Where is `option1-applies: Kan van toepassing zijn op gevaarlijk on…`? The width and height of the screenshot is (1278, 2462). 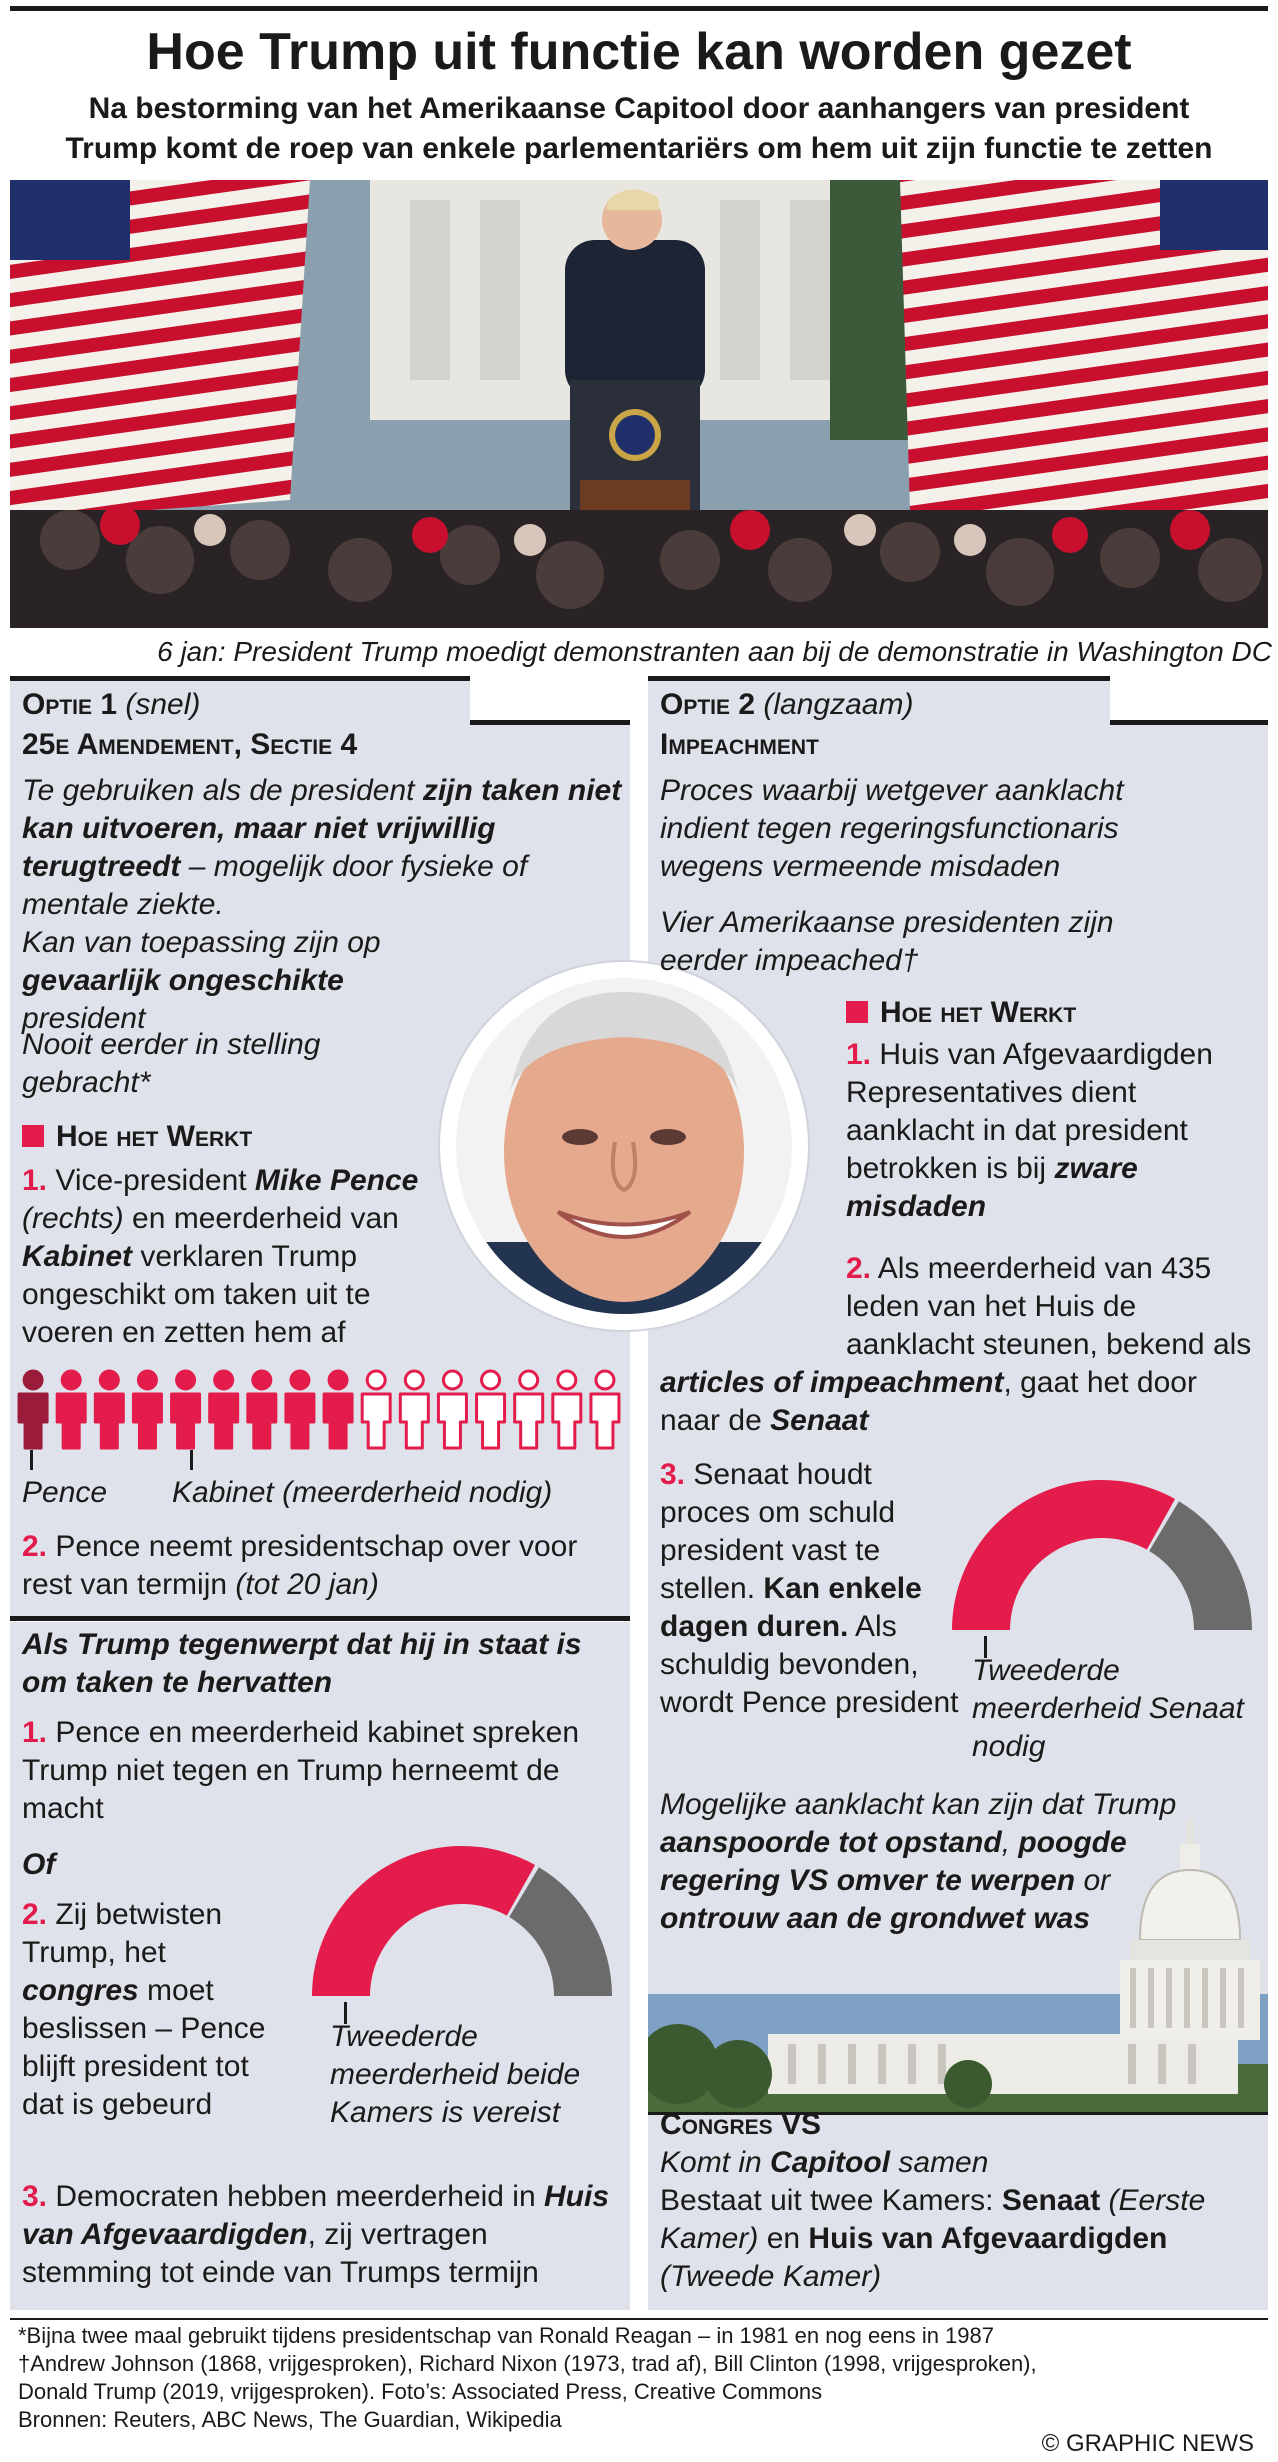 option1-applies: Kan van toepassing zijn op gevaarlijk on… is located at coordinates (201, 980).